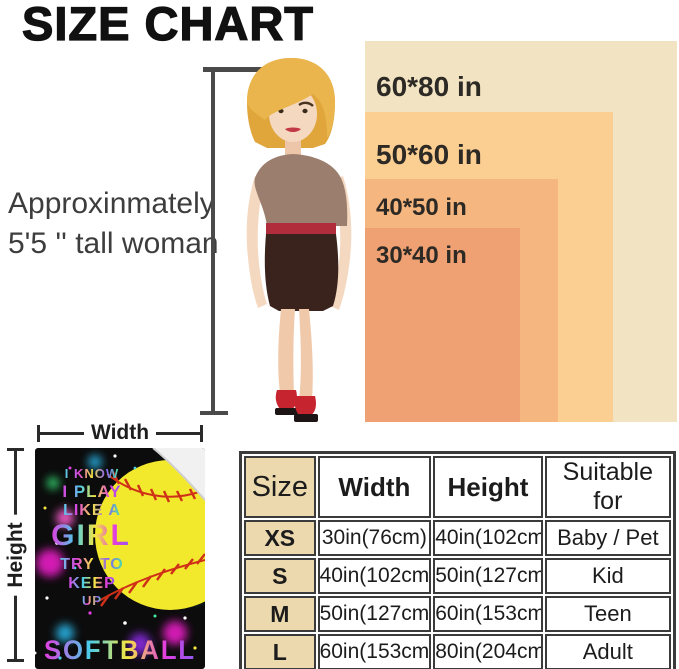  I want to click on height-cell: 80in(204cm), so click(488, 651).